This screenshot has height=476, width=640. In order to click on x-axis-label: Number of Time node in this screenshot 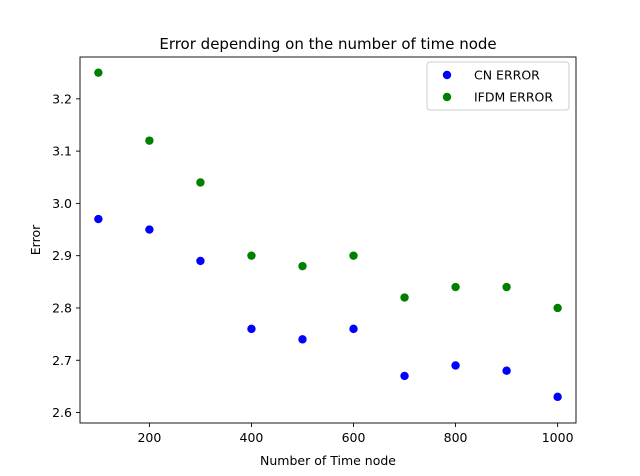, I will do `click(328, 460)`.